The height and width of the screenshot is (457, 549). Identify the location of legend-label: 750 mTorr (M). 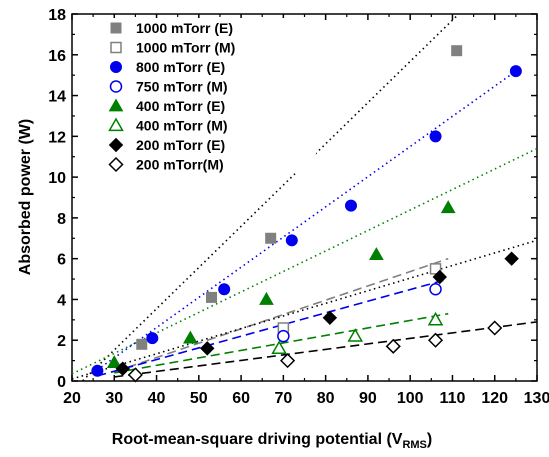
(182, 87).